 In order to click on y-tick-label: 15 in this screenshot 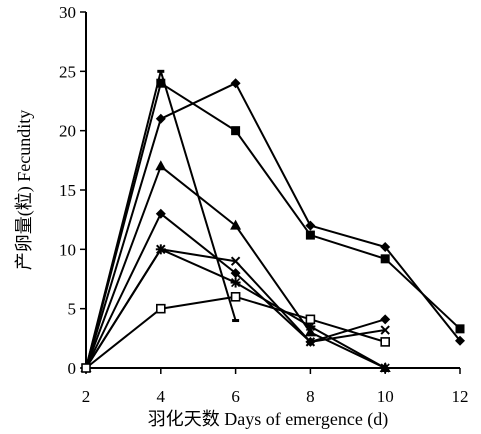, I will do `click(67, 190)`.